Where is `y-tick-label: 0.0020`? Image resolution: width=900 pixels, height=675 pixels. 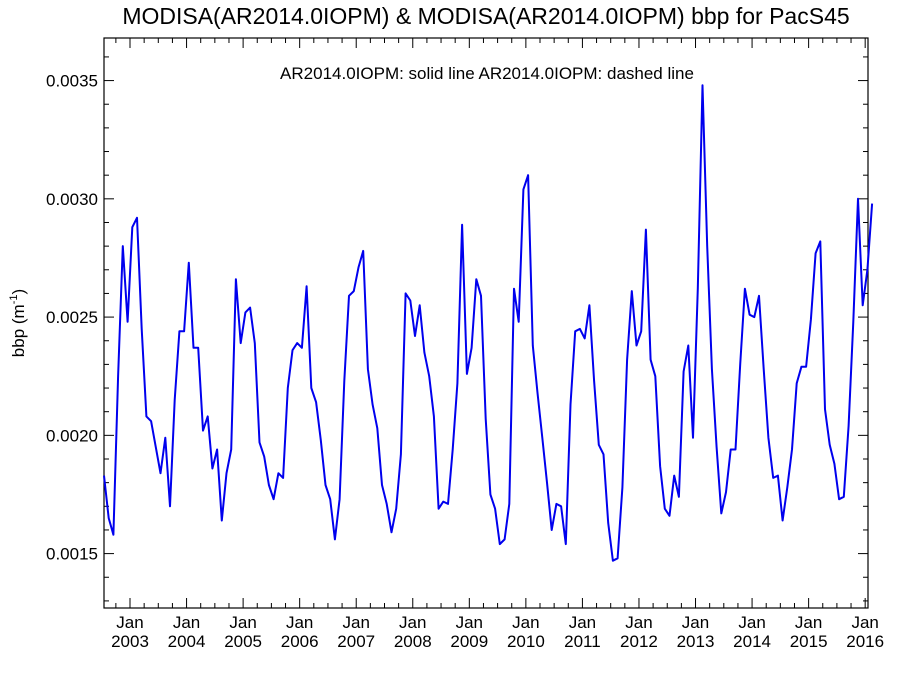
y-tick-label: 0.0020 is located at coordinates (72, 435).